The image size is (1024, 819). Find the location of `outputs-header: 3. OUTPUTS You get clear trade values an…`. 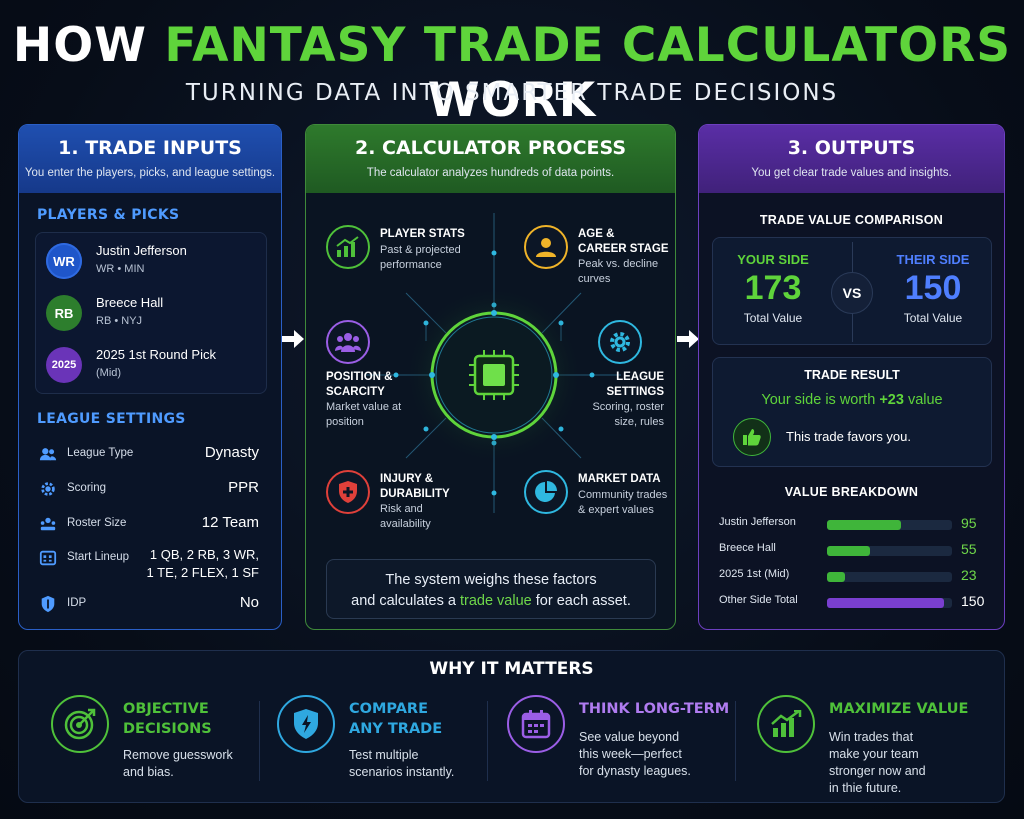

outputs-header: 3. OUTPUTS You get clear trade values an… is located at coordinates (851, 159).